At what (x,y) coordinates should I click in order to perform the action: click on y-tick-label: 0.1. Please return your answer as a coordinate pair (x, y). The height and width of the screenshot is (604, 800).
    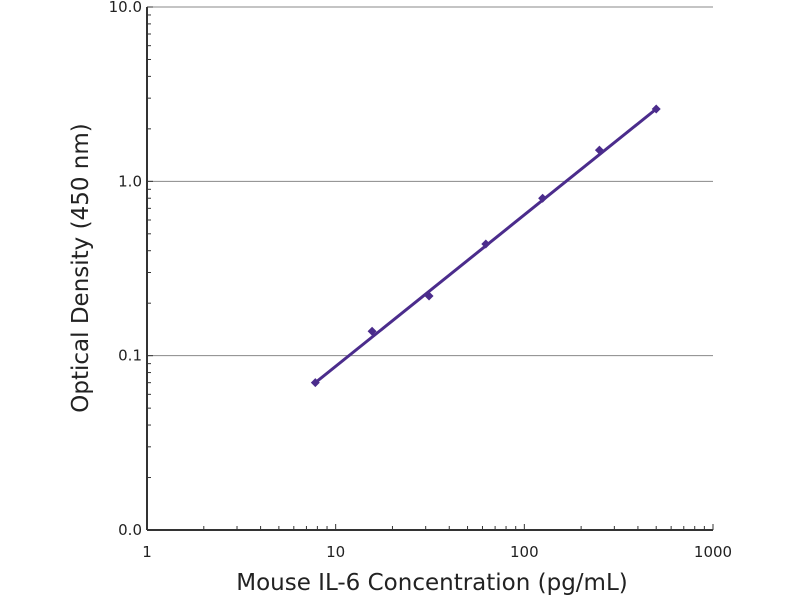
    Looking at the image, I should click on (130, 356).